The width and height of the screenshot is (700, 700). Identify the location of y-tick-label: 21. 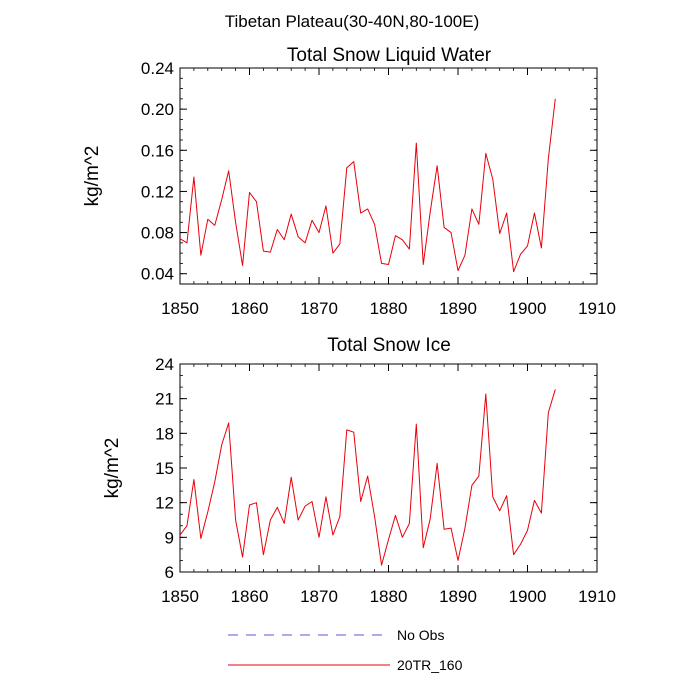
(164, 399).